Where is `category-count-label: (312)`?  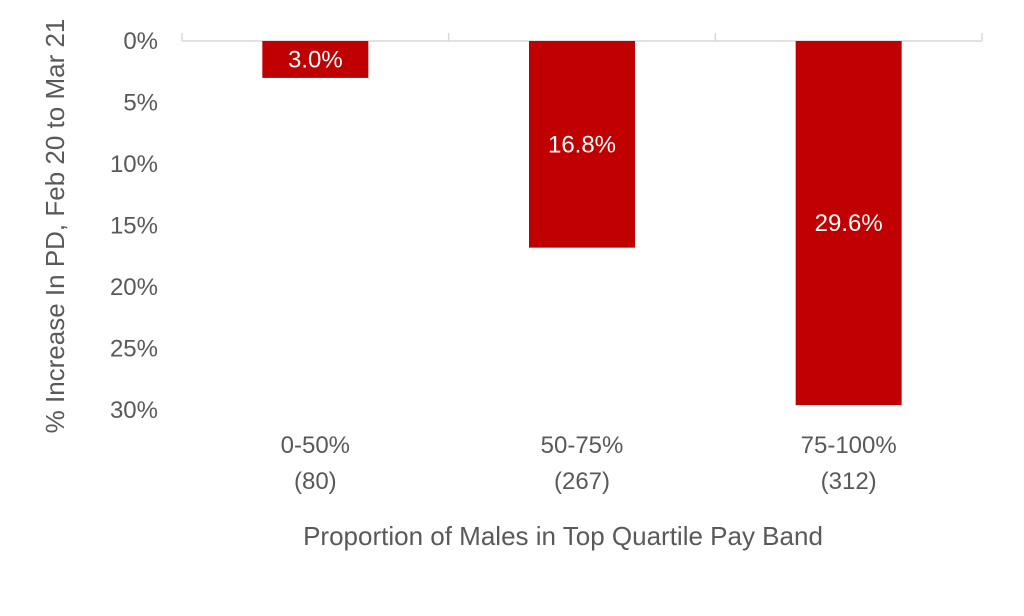
category-count-label: (312) is located at coordinates (849, 481).